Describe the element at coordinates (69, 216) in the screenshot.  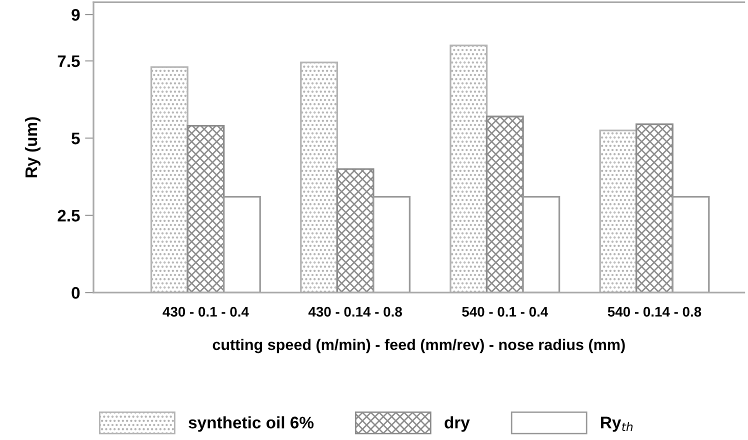
I see `y-tick-label: 2.5` at that location.